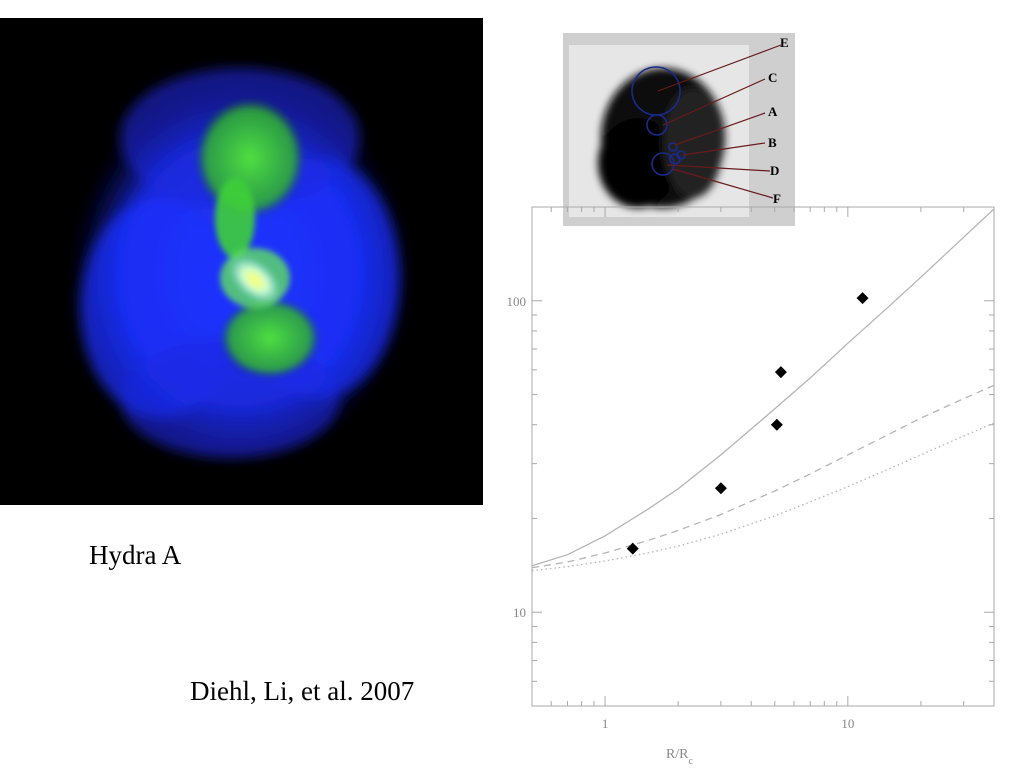 The image size is (1024, 768). I want to click on region-circle-c, so click(657, 125).